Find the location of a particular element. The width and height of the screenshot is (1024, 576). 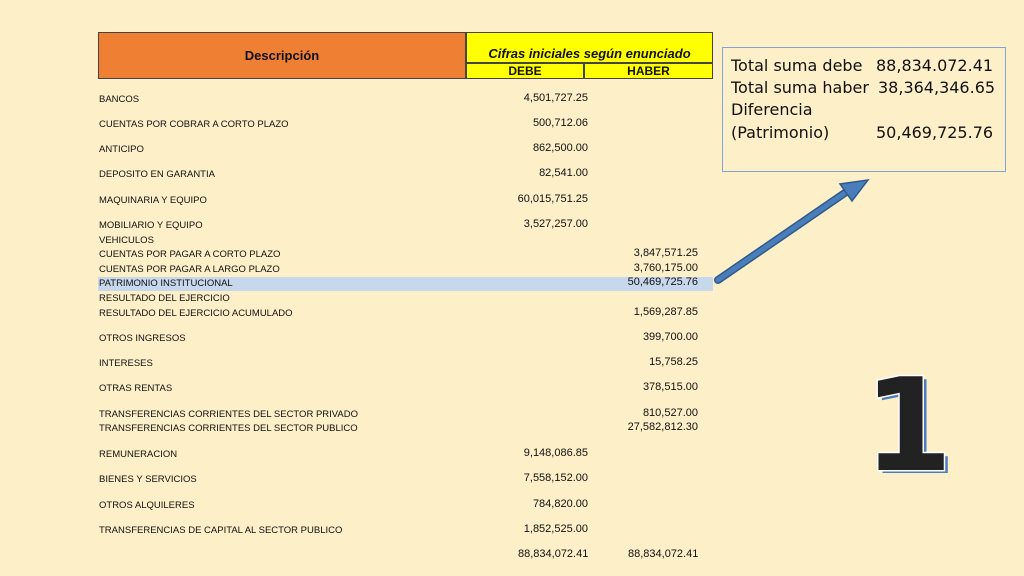

haber-value: 810,527.00 is located at coordinates (670, 413).